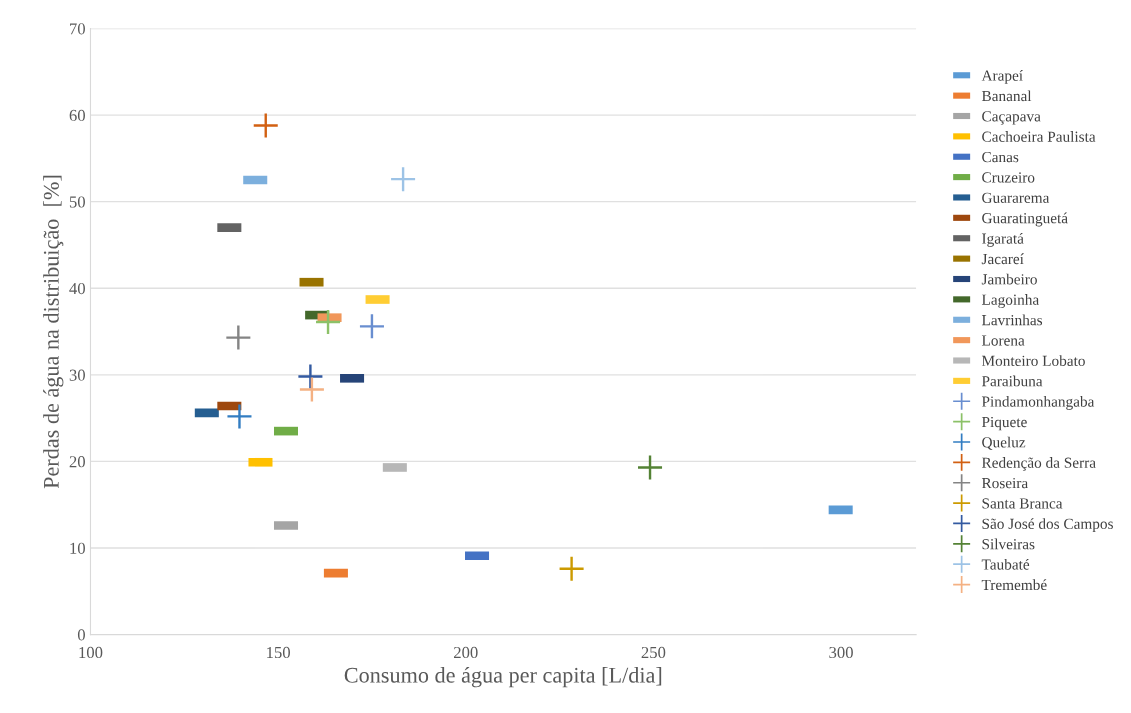 The width and height of the screenshot is (1131, 713). What do you see at coordinates (1003, 239) in the screenshot?
I see `legend-label: Igaratá` at bounding box center [1003, 239].